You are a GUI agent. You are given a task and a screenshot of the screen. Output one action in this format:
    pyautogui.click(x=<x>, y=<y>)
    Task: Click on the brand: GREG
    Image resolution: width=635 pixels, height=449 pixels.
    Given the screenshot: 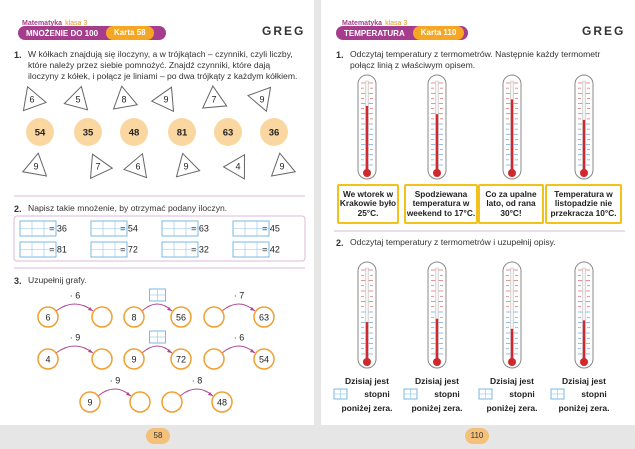 What is the action you would take?
    pyautogui.click(x=604, y=31)
    